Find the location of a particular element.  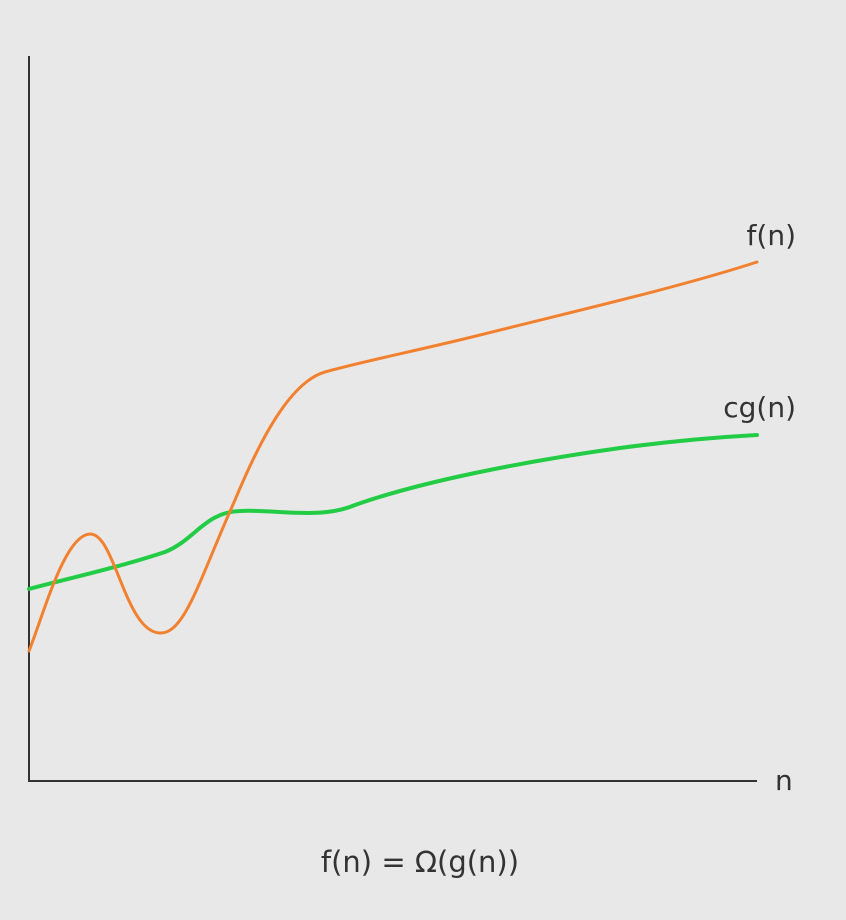

caption-formula: f(n) = Ω(g(n)) is located at coordinates (420, 862).